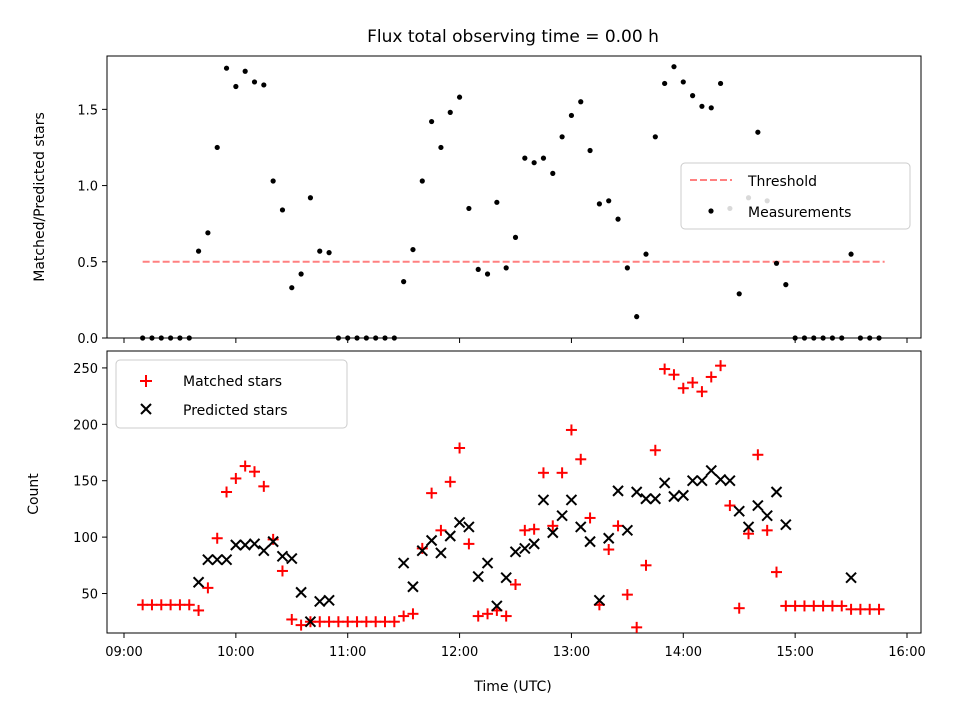 The width and height of the screenshot is (960, 720). I want to click on top-legend: Threshold Measurements, so click(795, 196).